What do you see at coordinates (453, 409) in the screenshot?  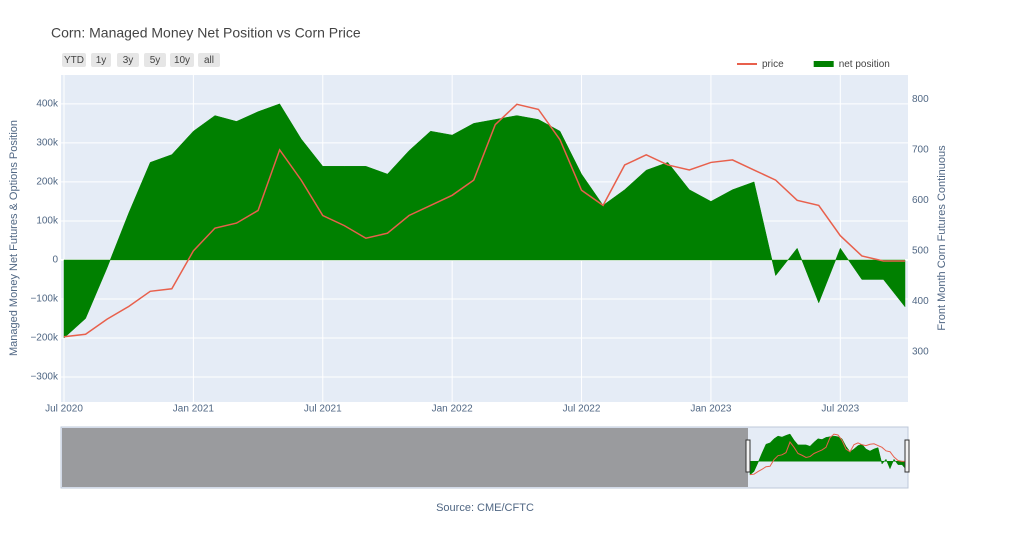 I see `x-tick-label: Jan 2022` at bounding box center [453, 409].